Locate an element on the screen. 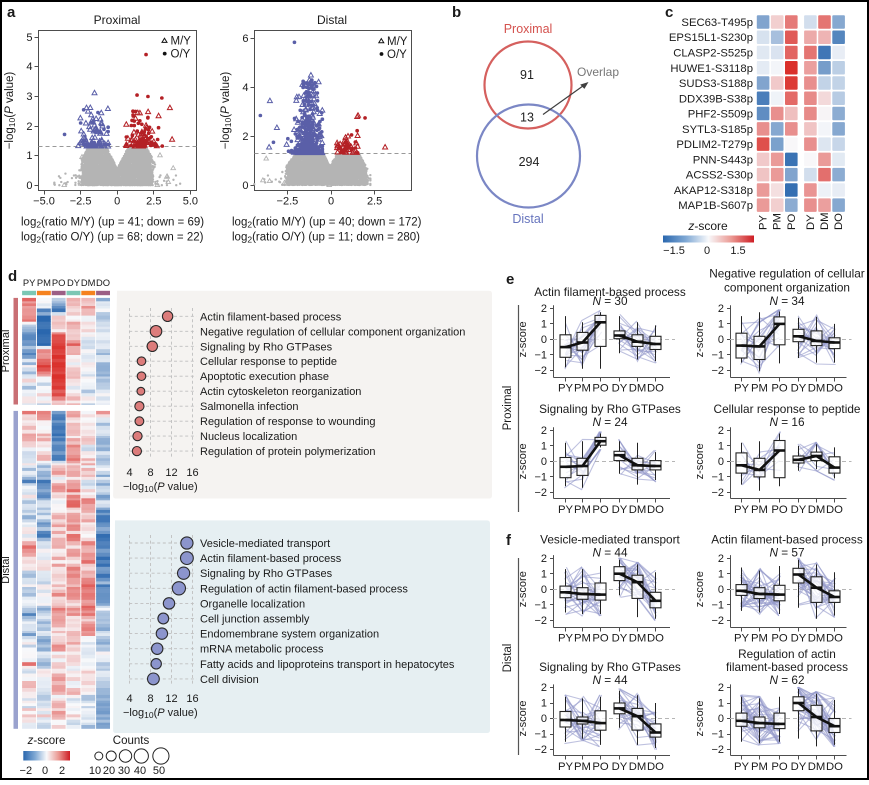  svg-text: N = 16 is located at coordinates (787, 422).